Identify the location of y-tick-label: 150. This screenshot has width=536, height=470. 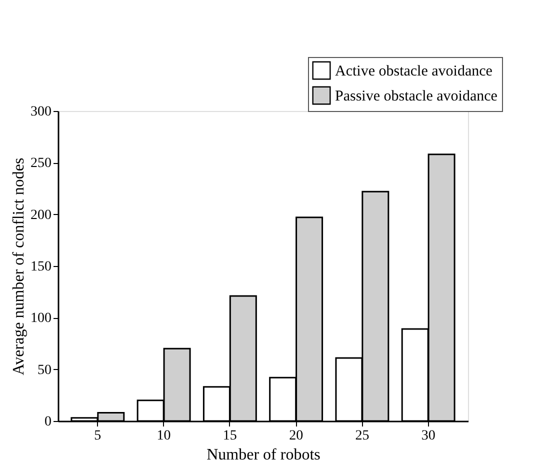
(41, 267).